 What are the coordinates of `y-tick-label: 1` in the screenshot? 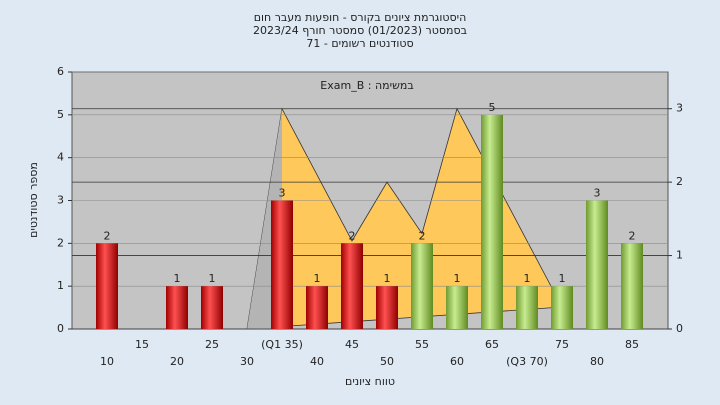 It's located at (60, 285).